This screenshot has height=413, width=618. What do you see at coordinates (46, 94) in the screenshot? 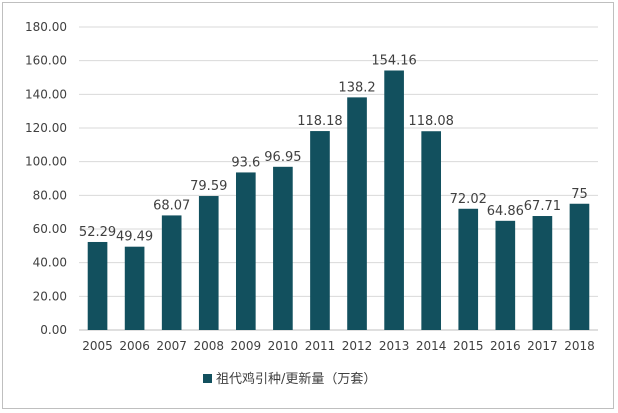
I see `y-tick-label: 140.00` at bounding box center [46, 94].